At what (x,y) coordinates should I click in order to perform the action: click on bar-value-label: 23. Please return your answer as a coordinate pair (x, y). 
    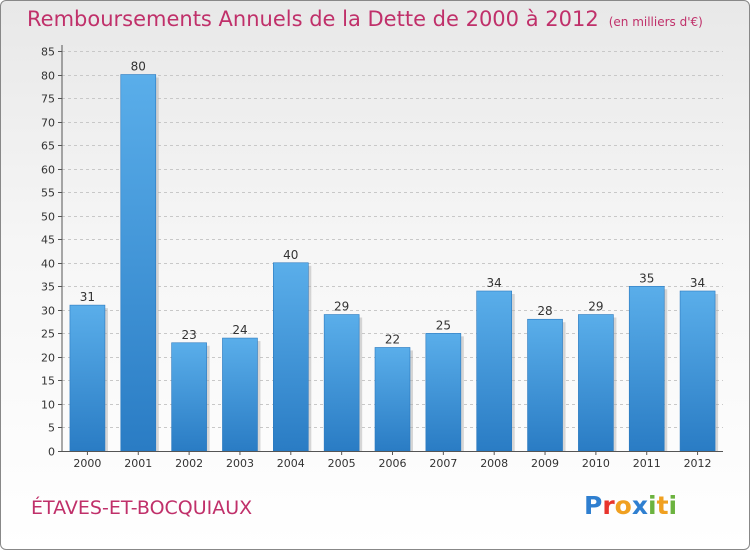
    Looking at the image, I should click on (188, 335).